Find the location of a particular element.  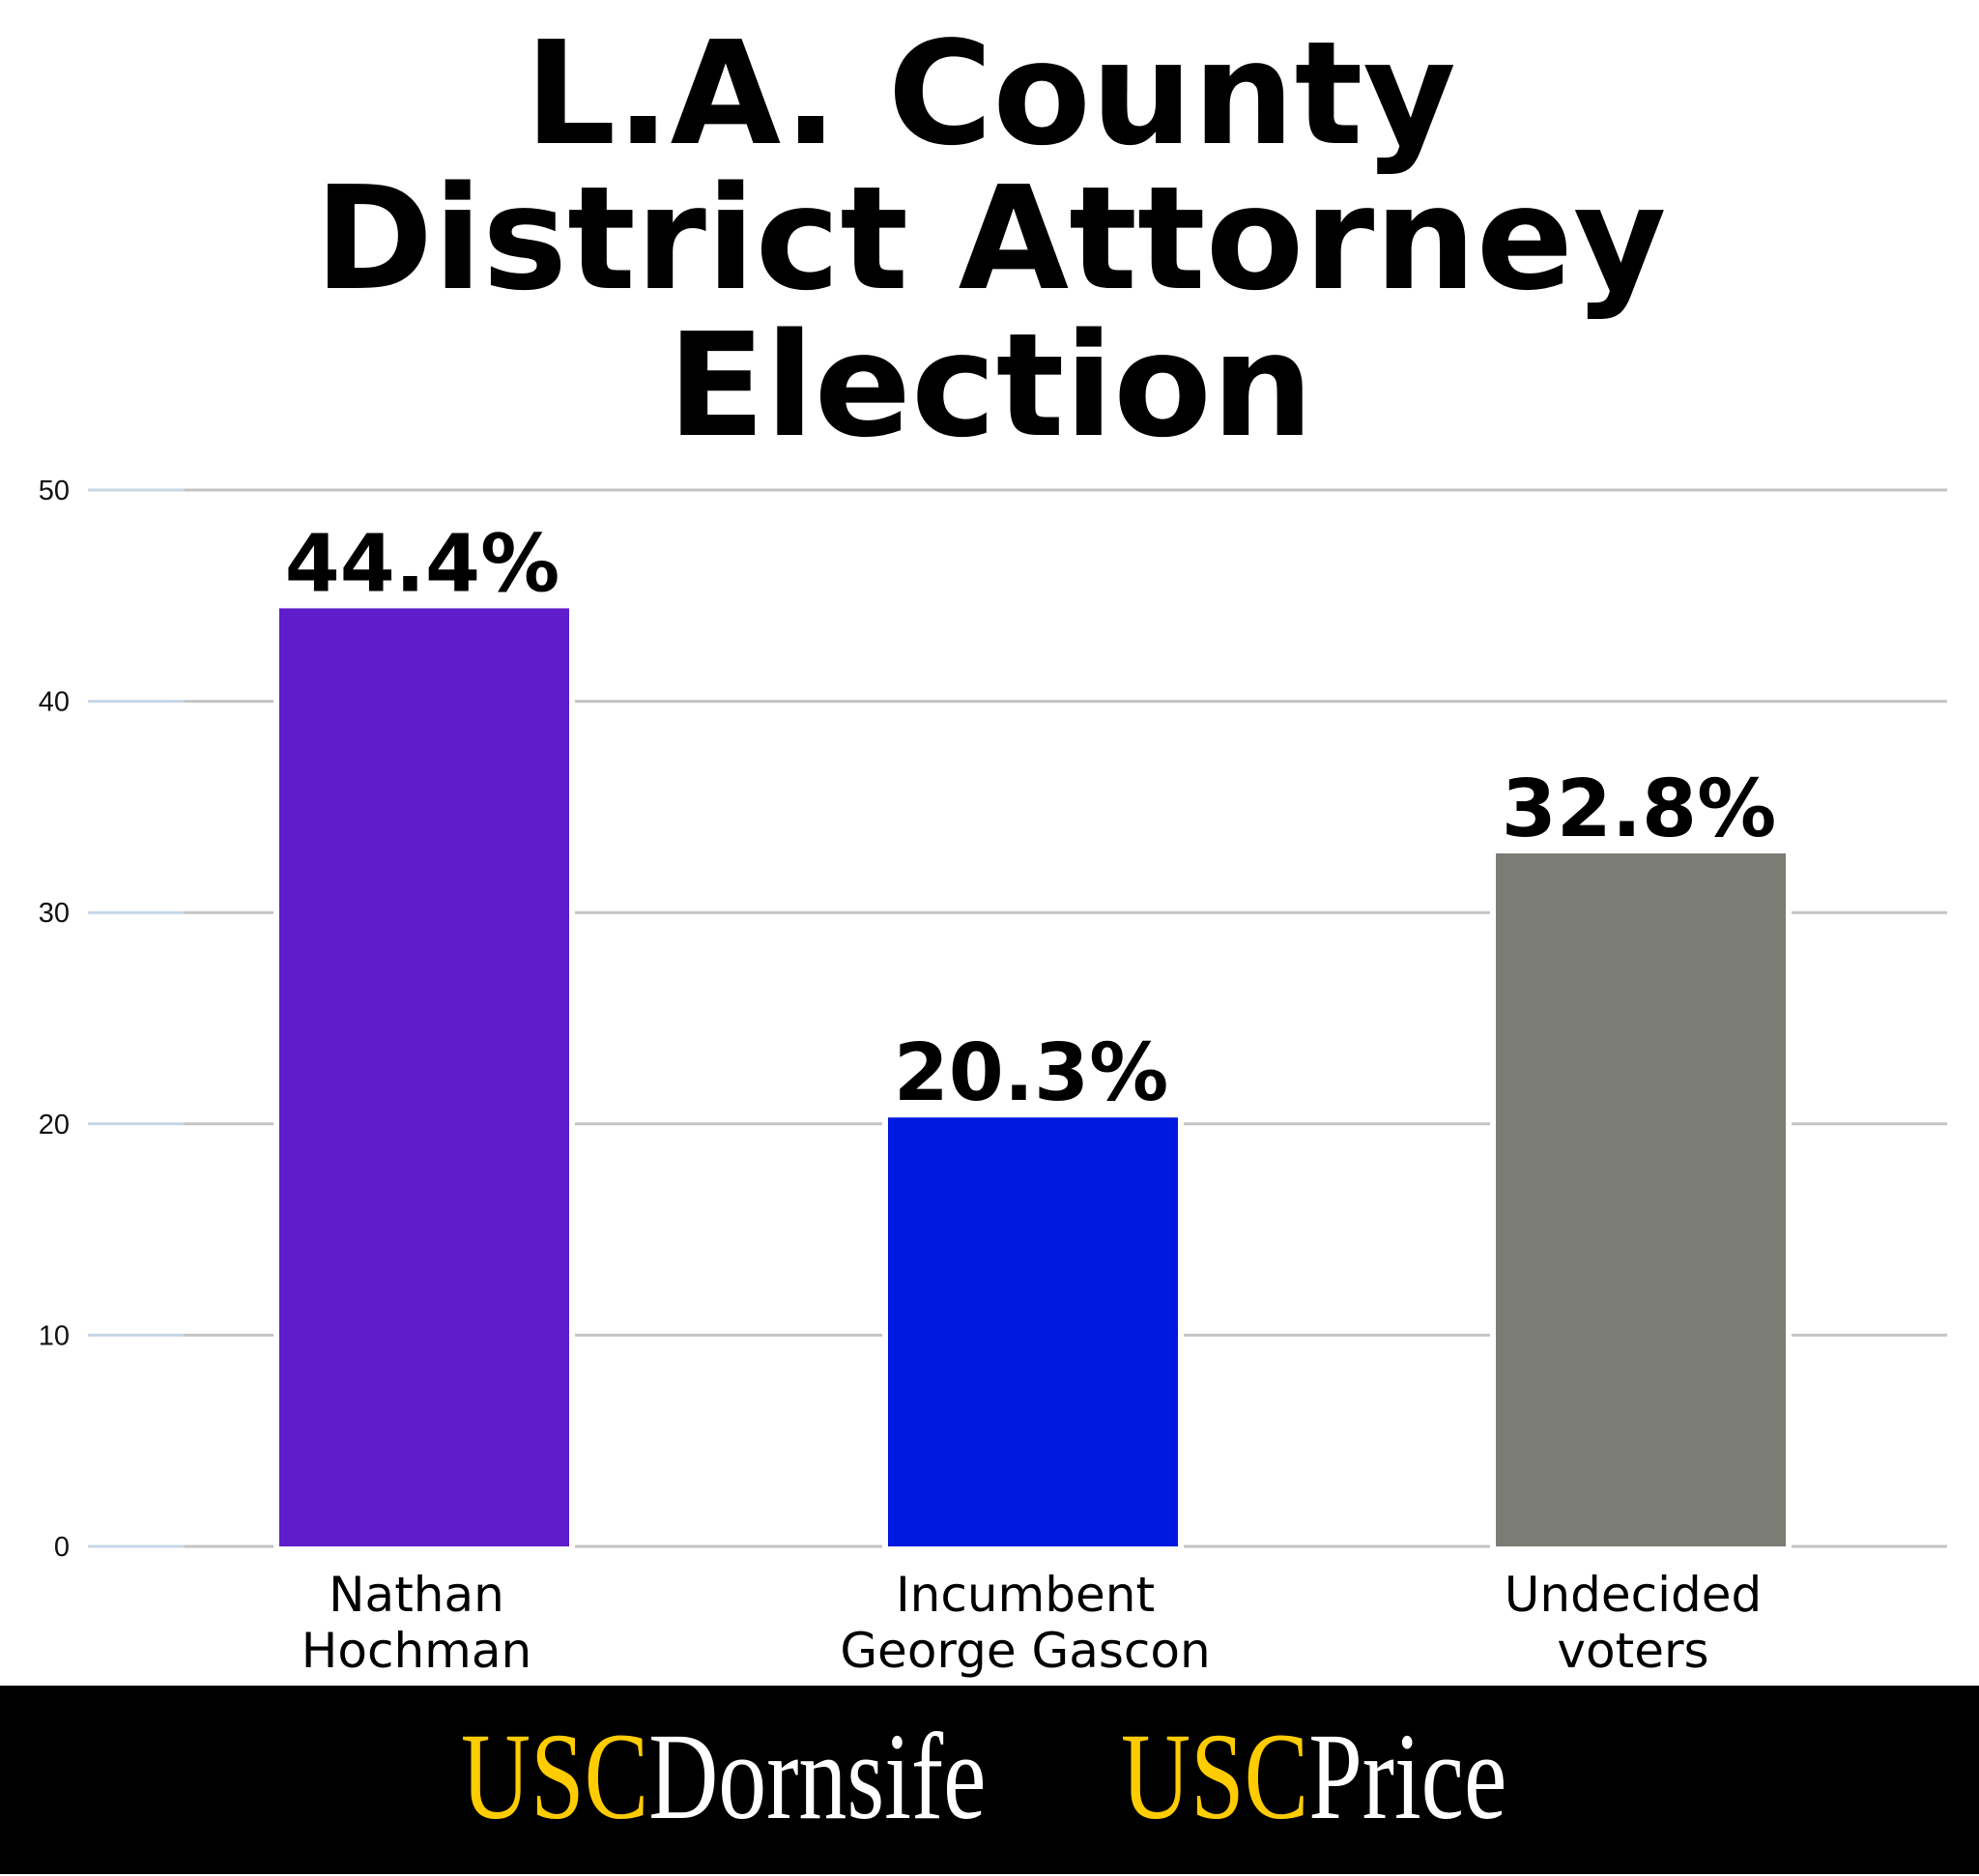

title-line-3: Election is located at coordinates (990, 386).